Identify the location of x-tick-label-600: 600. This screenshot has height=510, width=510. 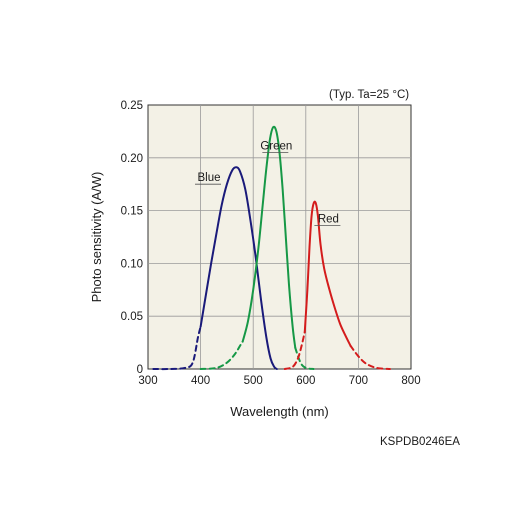
(305, 381).